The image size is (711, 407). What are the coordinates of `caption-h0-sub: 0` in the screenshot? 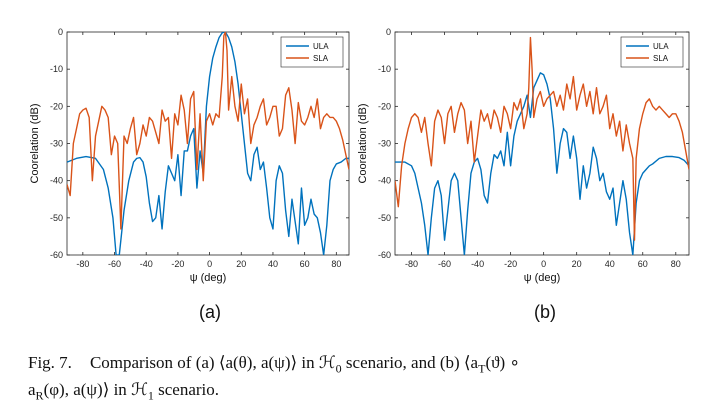 It's located at (338, 368).